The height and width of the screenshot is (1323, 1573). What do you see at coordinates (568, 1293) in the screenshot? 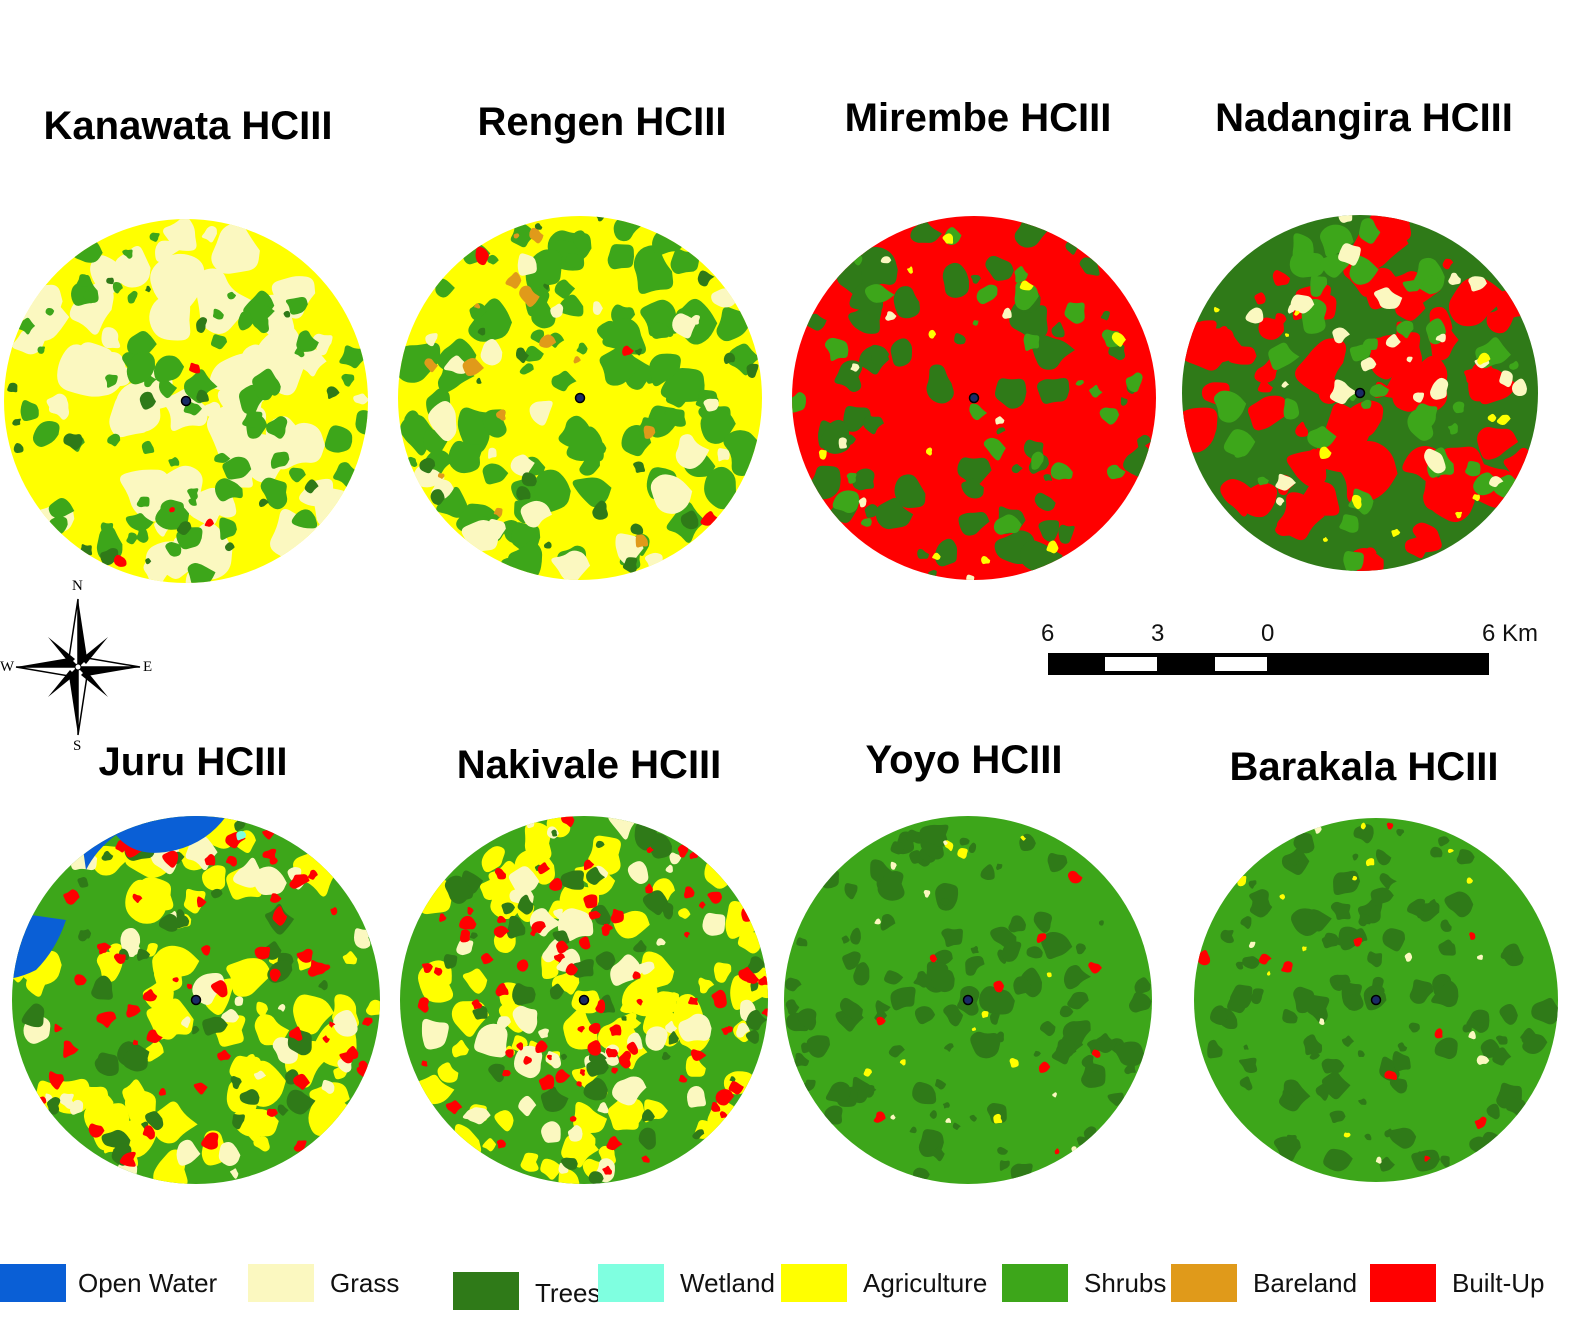
I see `legend-label-trees: Trees` at bounding box center [568, 1293].